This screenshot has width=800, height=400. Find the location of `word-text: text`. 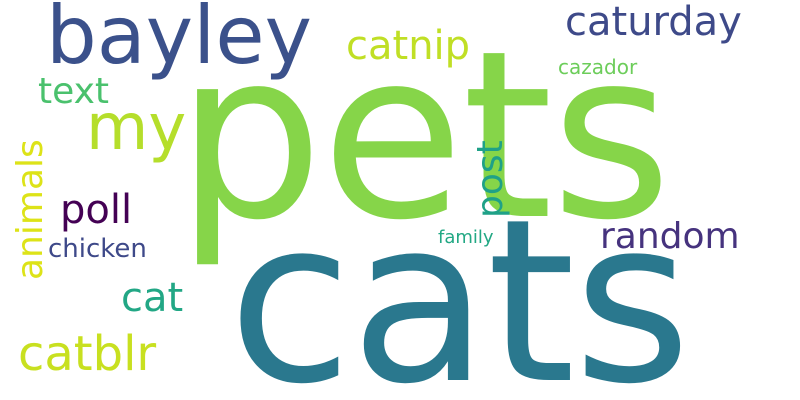

word-text: text is located at coordinates (74, 91).